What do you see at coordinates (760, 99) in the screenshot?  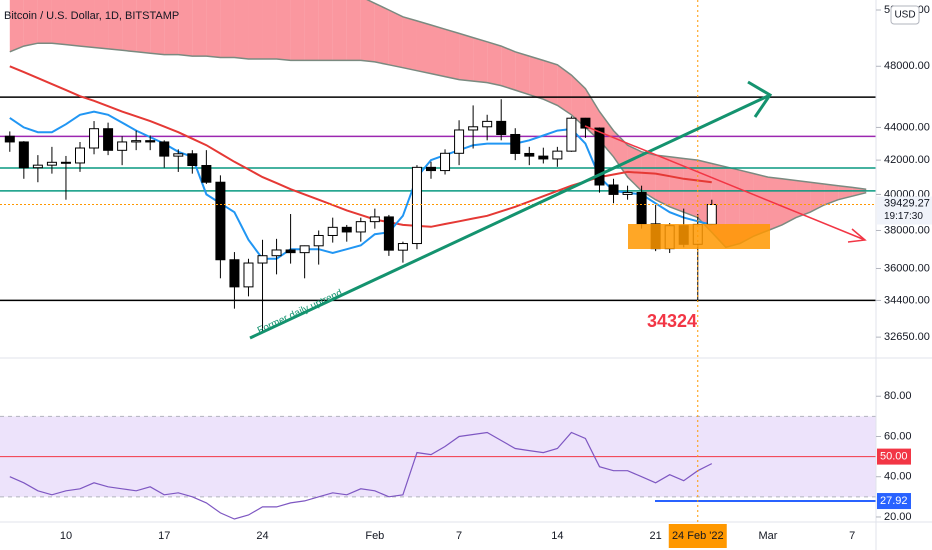 I see `trendline-arrow` at bounding box center [760, 99].